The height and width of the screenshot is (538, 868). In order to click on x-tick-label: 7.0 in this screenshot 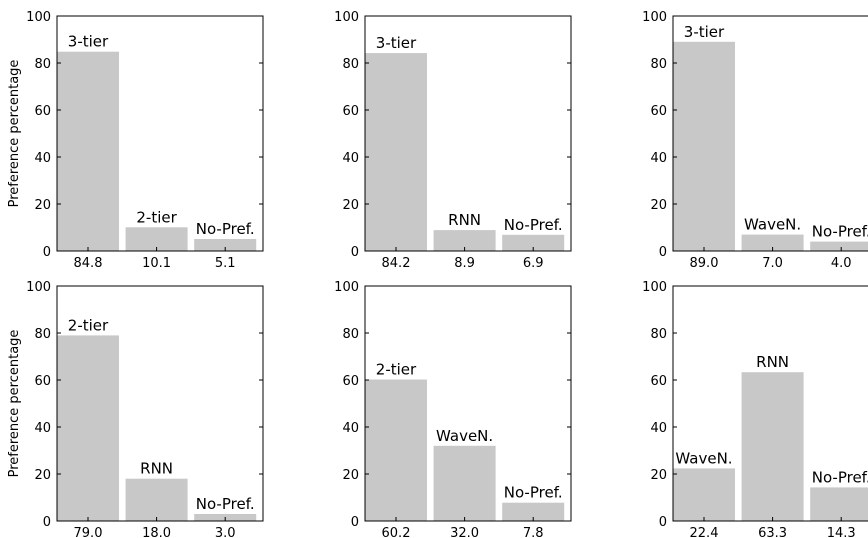, I will do `click(772, 263)`.